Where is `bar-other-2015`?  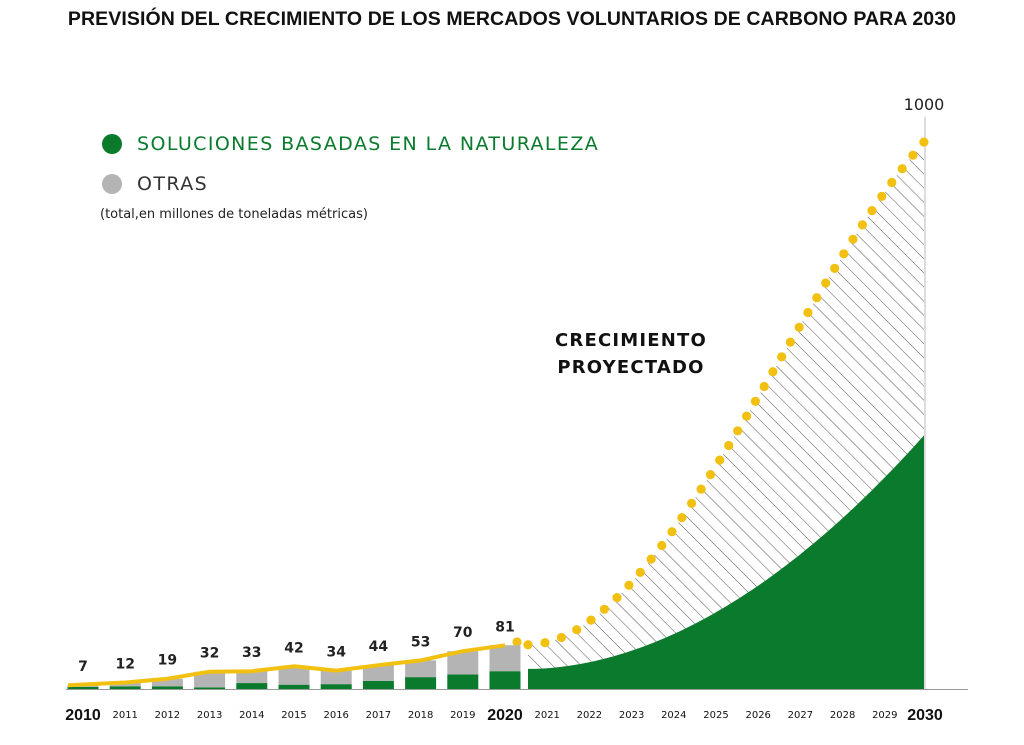
bar-other-2015 is located at coordinates (294, 675).